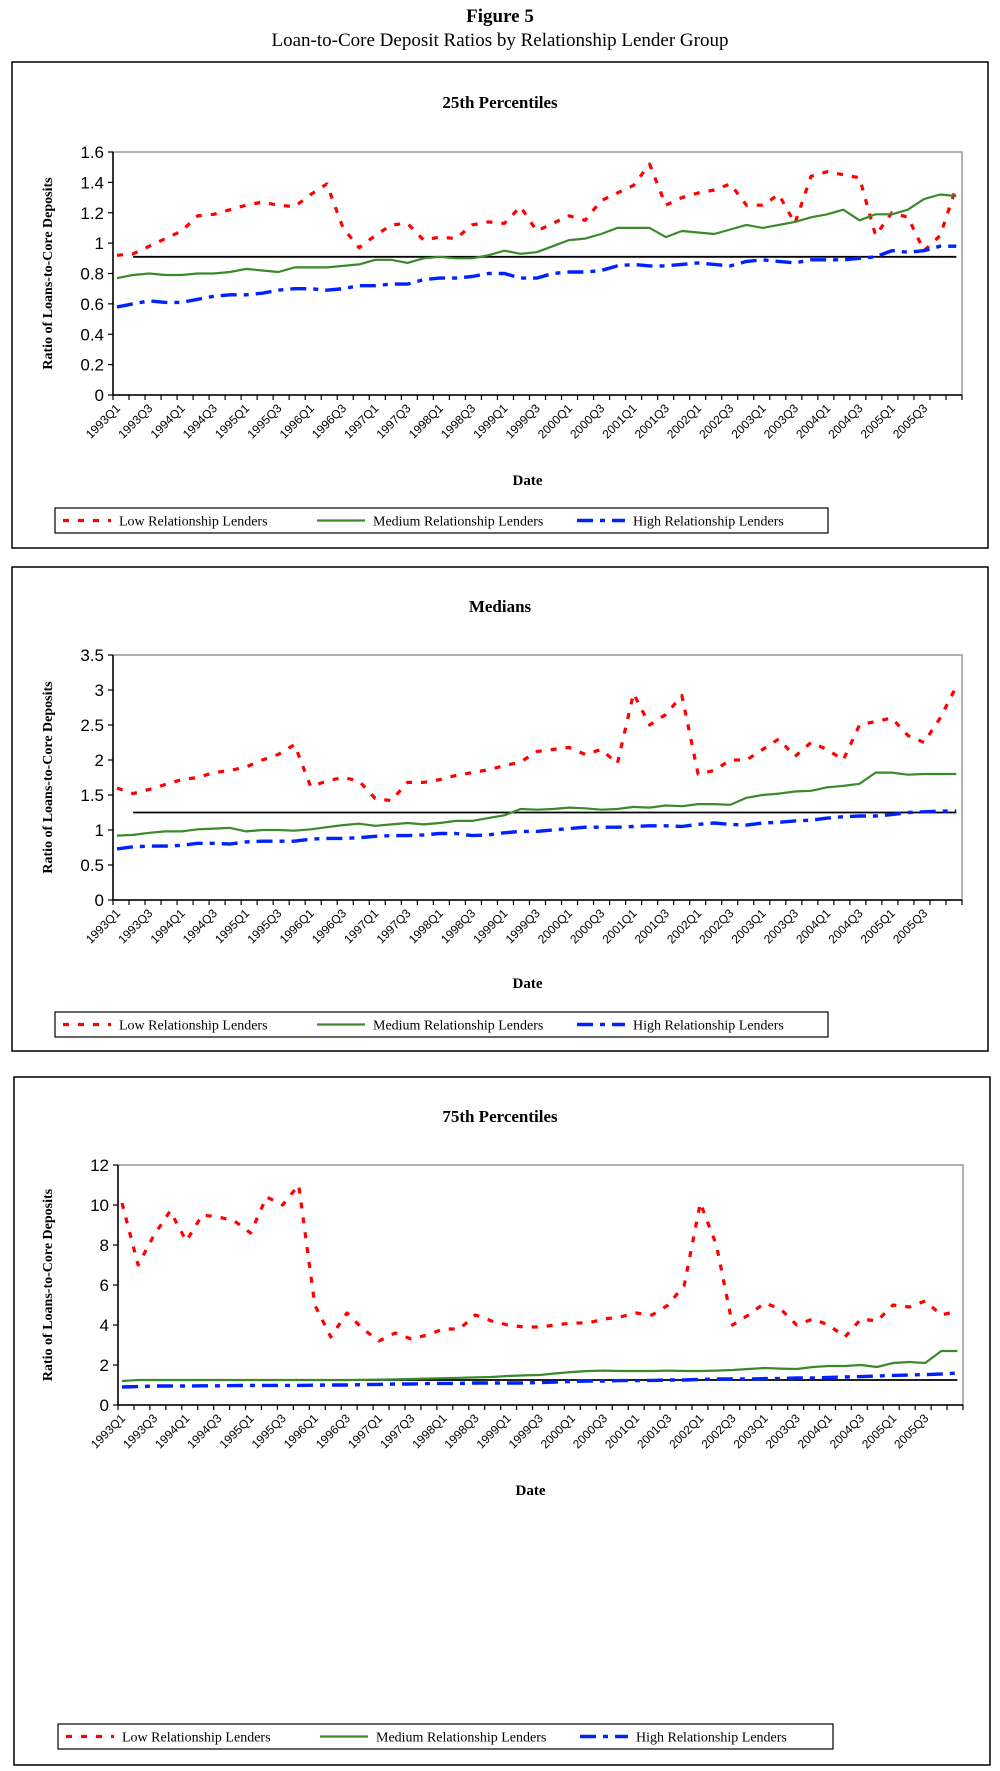 This screenshot has width=1000, height=1771. I want to click on x-tick-label: 1998Q3, so click(458, 926).